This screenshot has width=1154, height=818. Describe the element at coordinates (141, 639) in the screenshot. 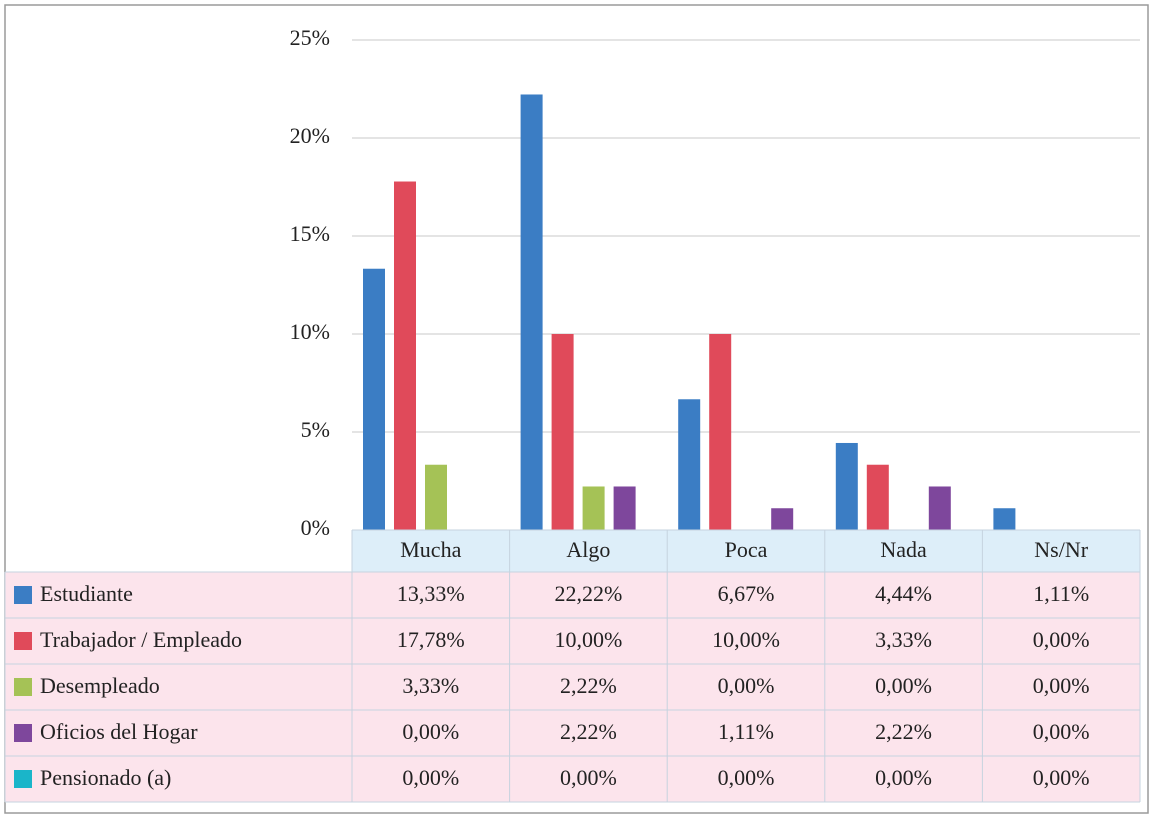

I see `legend-label: Trabajador / Empleado` at that location.